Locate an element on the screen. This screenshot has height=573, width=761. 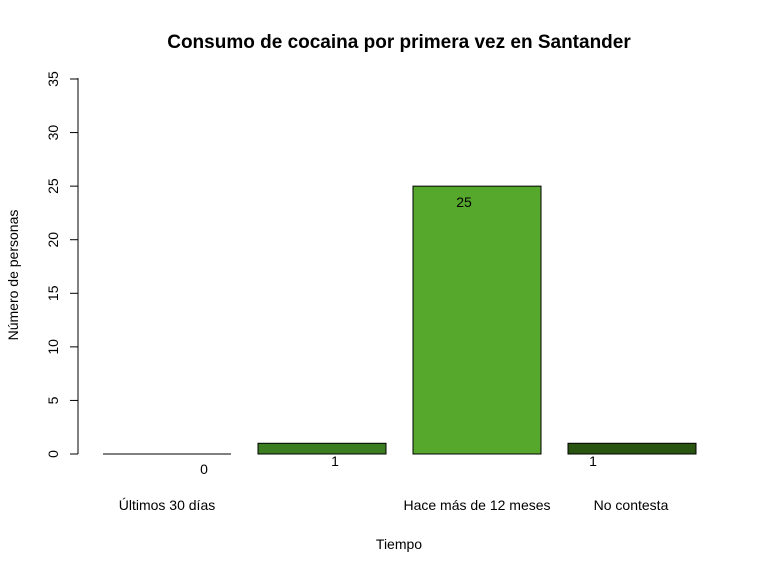
x-tick-label: Últimos 30 días is located at coordinates (167, 505).